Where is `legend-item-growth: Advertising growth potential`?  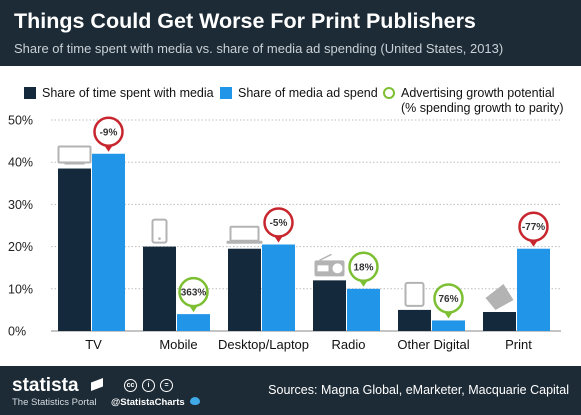 legend-item-growth: Advertising growth potential is located at coordinates (469, 93).